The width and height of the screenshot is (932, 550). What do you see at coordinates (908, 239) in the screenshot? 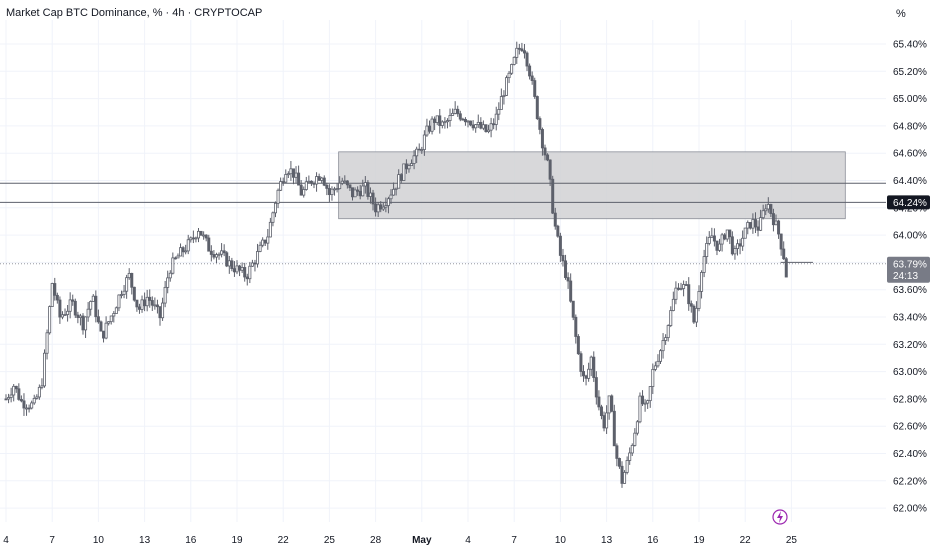
I see `price-badges: 64.24% 63.79% 24:13` at bounding box center [908, 239].